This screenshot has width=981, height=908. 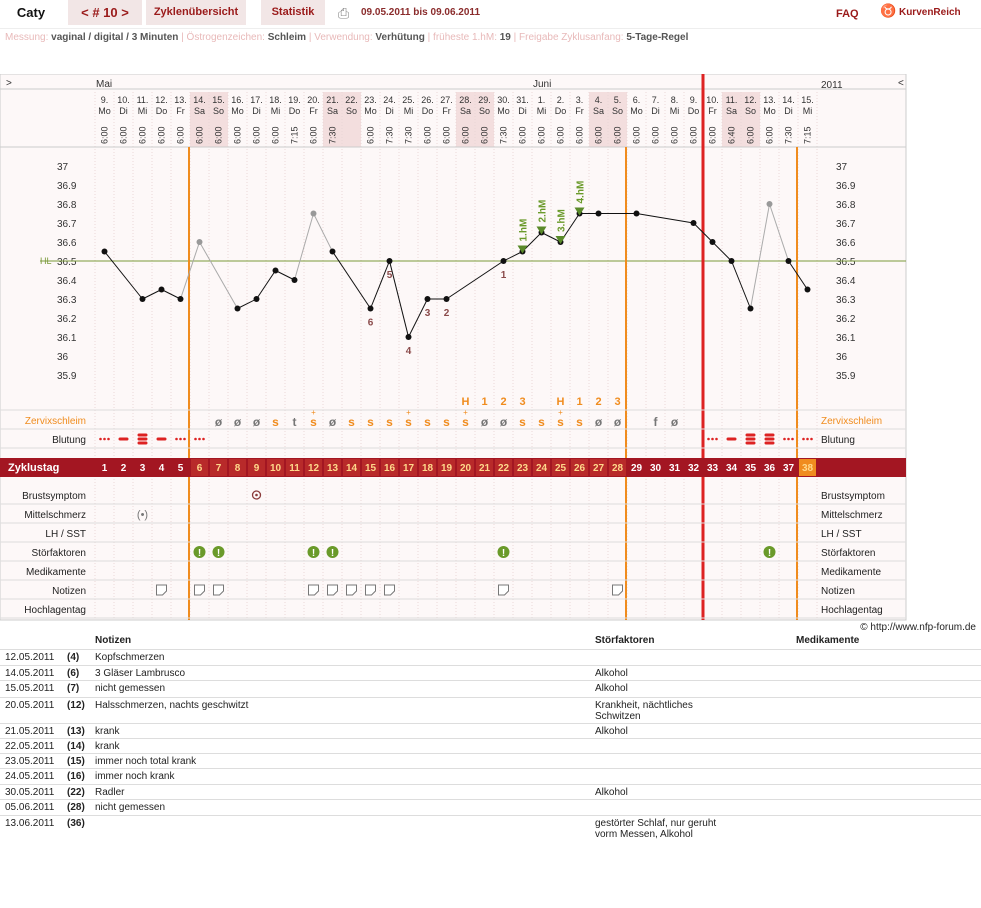 What do you see at coordinates (846, 205) in the screenshot?
I see `y-tick-right: 36.8` at bounding box center [846, 205].